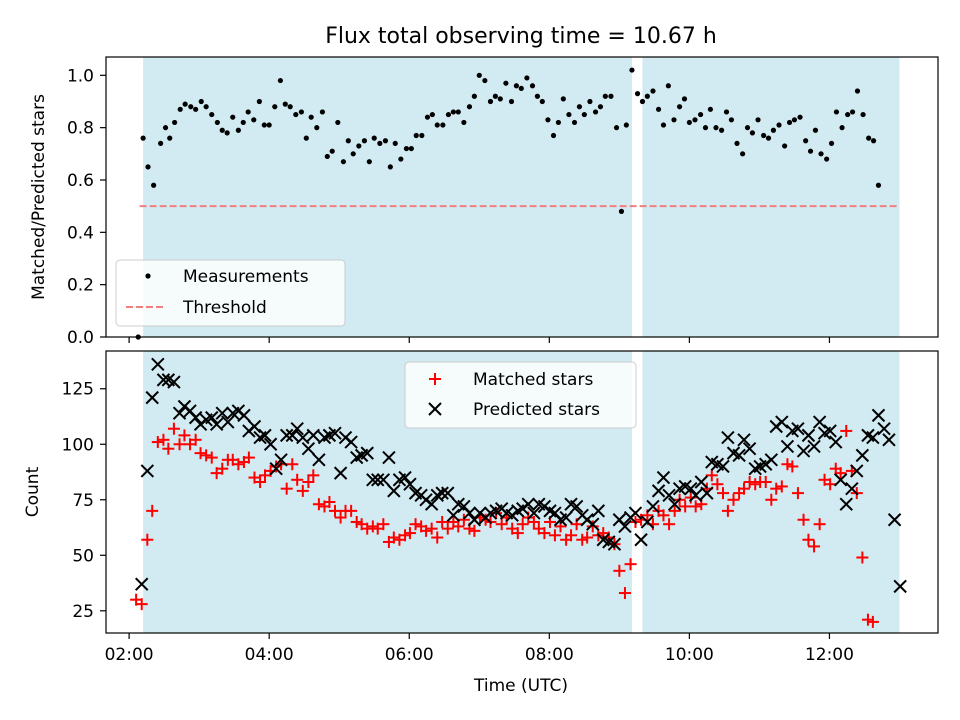 The height and width of the screenshot is (720, 960). What do you see at coordinates (521, 36) in the screenshot?
I see `chart-title: Flux total observing time = 10.67 h` at bounding box center [521, 36].